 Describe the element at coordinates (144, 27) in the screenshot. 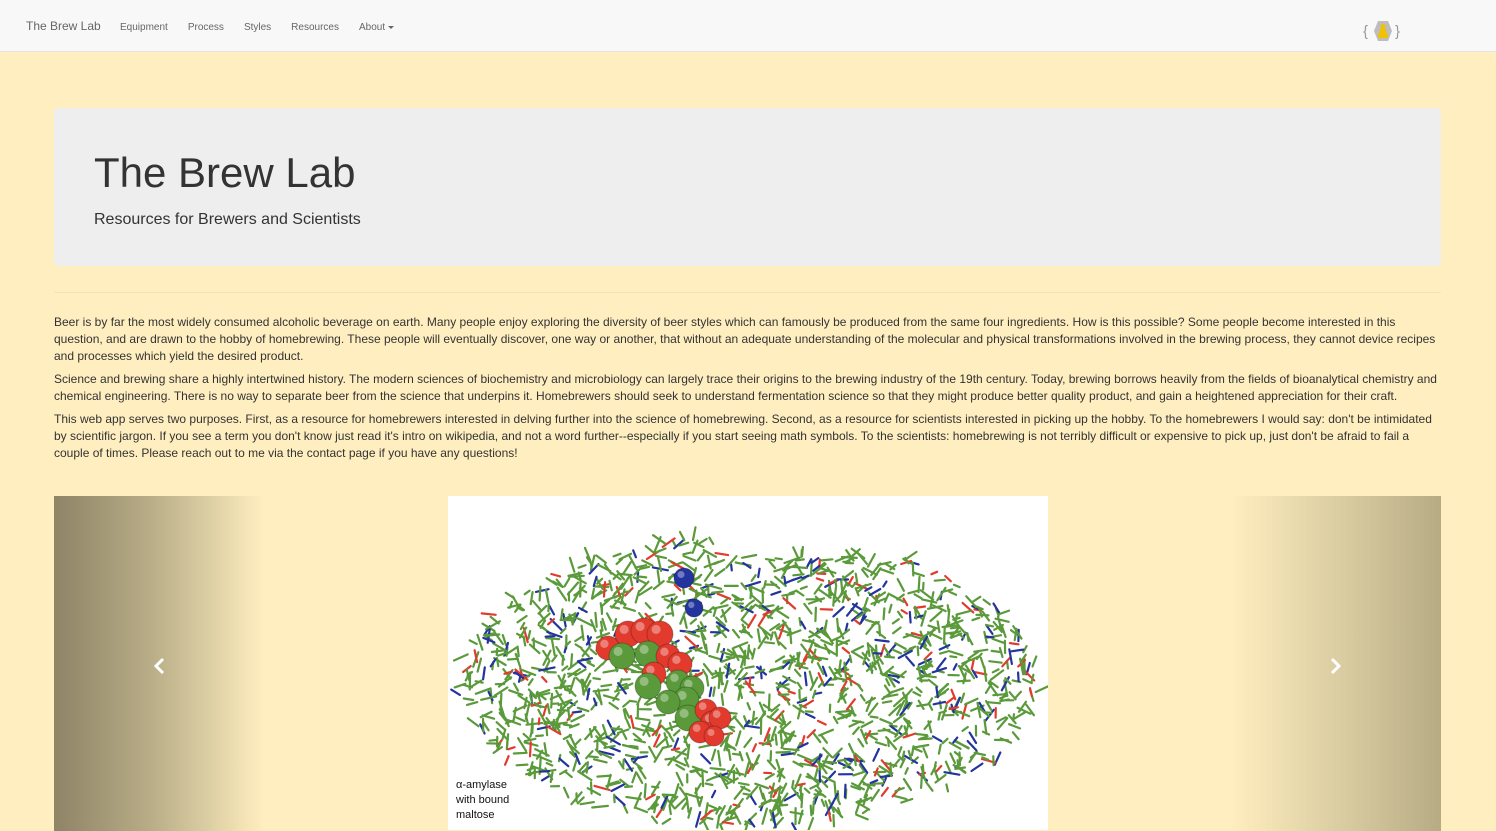

I see `nav-link-equipment: Equipment` at that location.